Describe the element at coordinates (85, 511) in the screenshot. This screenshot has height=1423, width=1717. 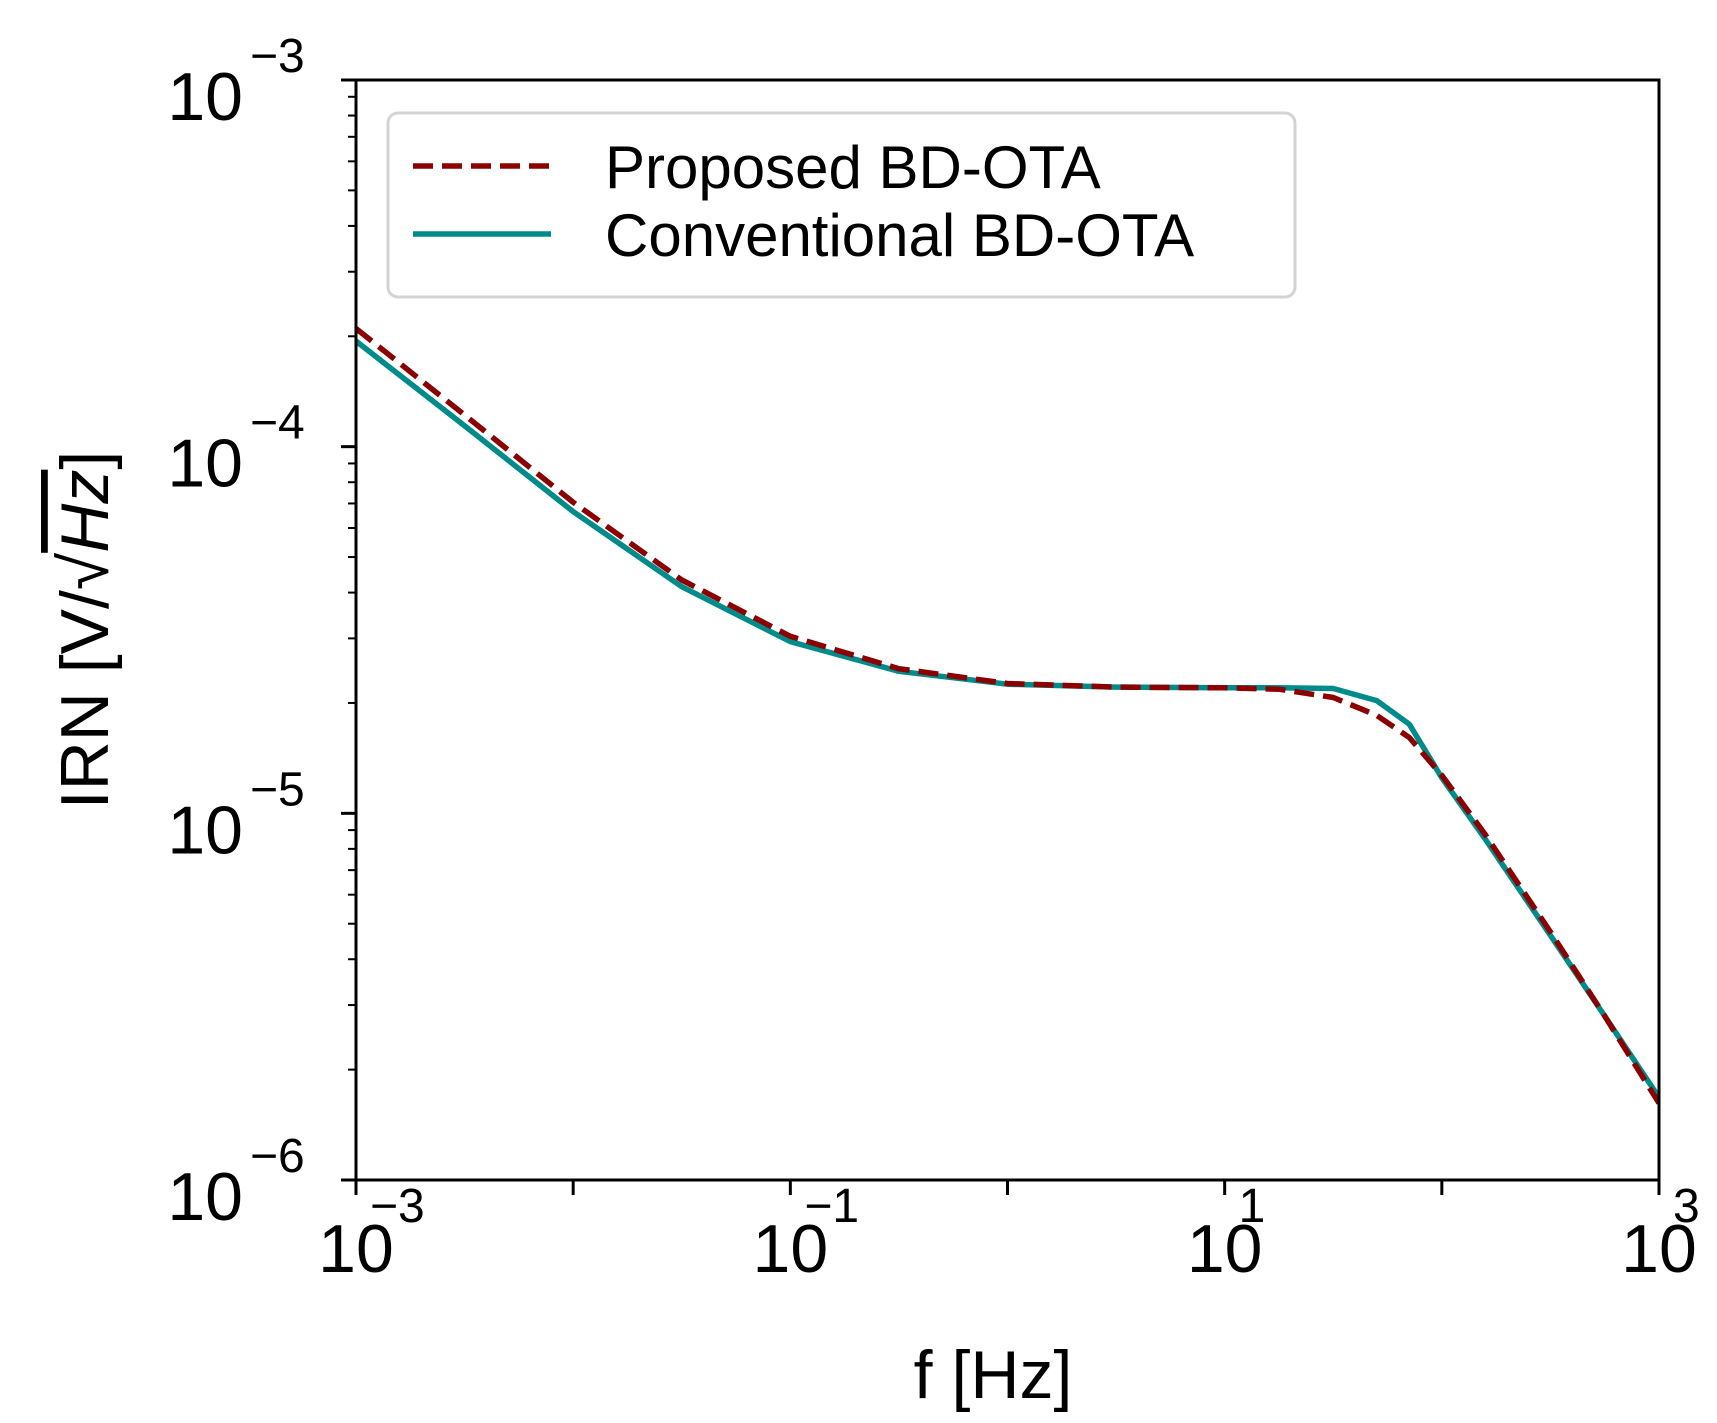
I see `y-axis-label-radicand: Hz` at that location.